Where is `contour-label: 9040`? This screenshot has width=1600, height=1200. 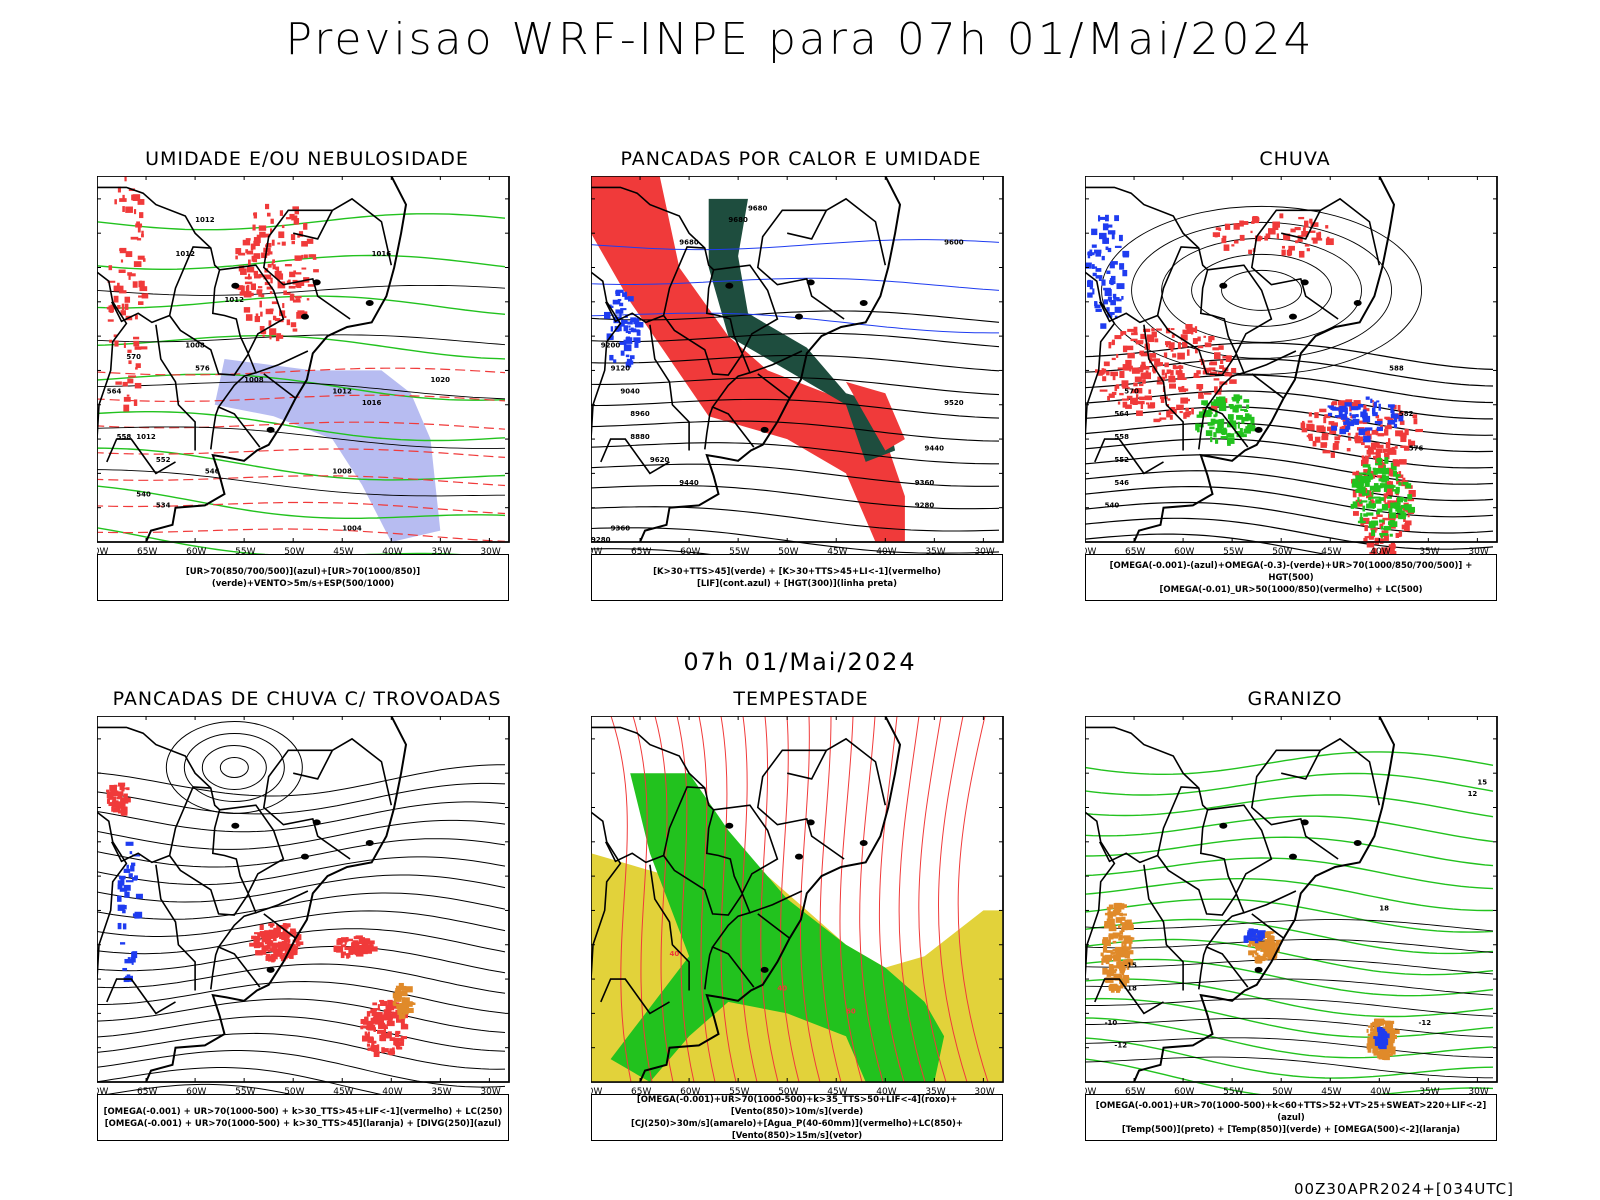
contour-label: 9040 is located at coordinates (630, 391).